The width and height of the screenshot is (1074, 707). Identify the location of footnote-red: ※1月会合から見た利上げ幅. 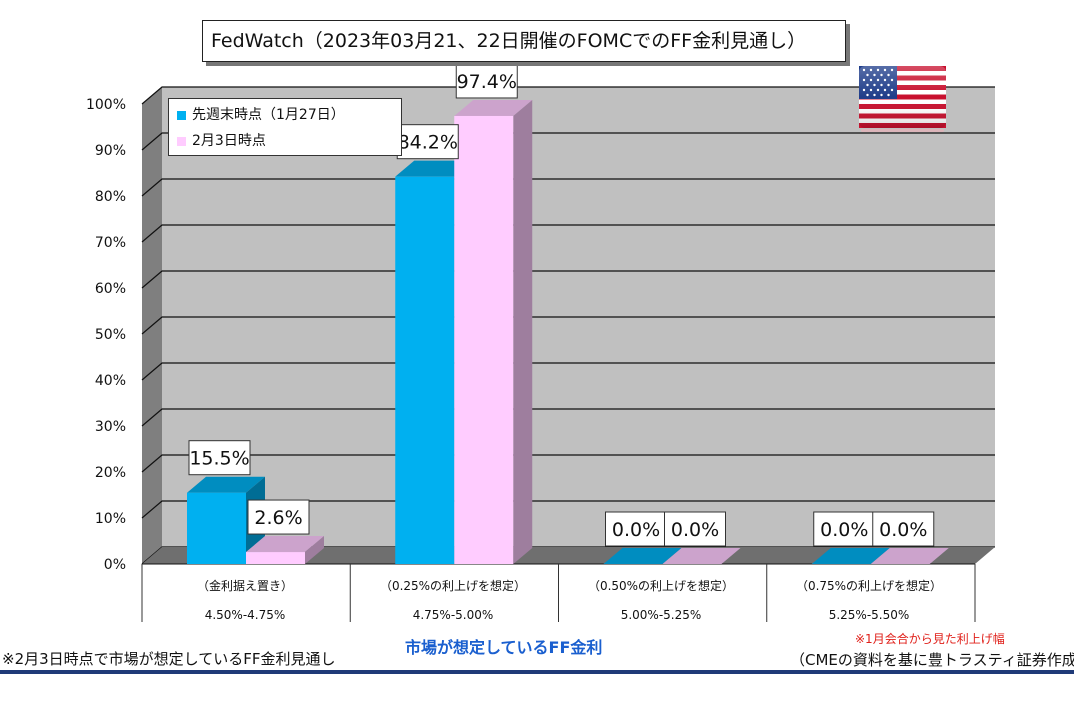
(930, 639).